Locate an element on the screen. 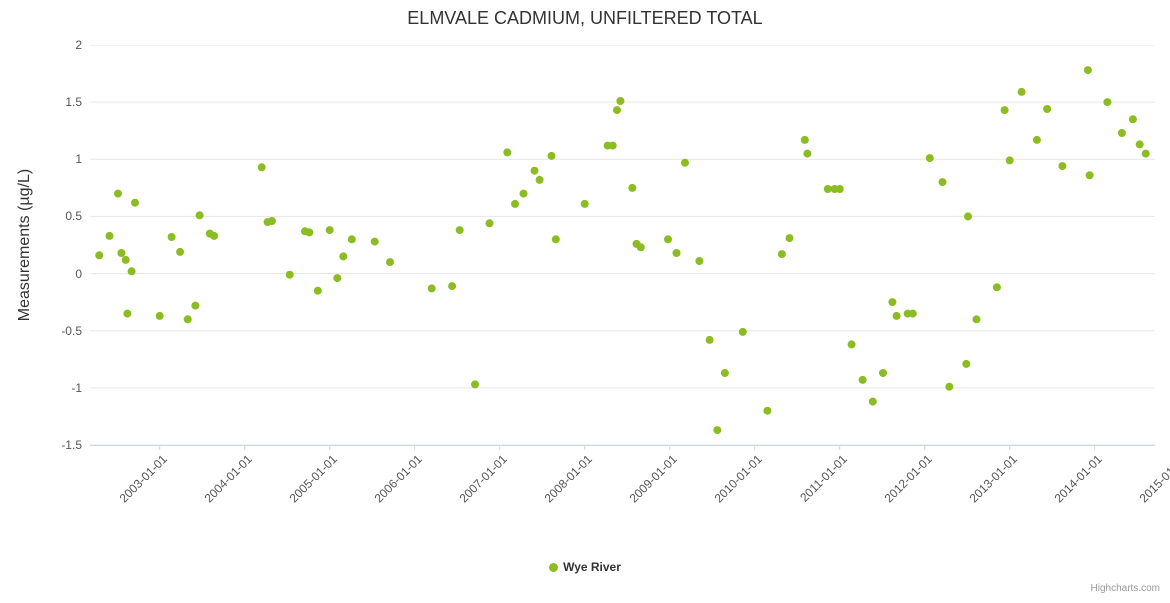  y-axis-label: -0.5 is located at coordinates (71, 330).